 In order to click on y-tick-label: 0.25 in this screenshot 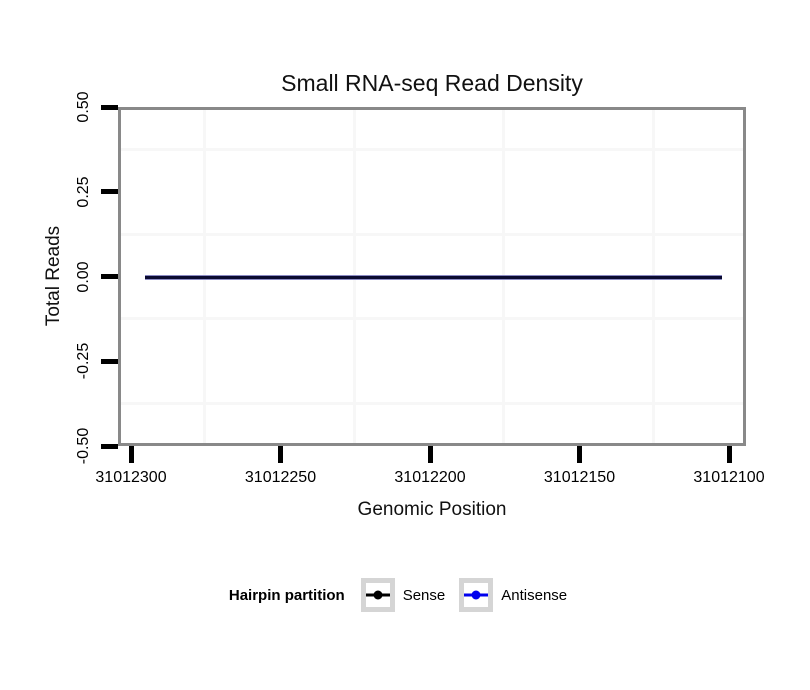, I will do `click(83, 192)`.